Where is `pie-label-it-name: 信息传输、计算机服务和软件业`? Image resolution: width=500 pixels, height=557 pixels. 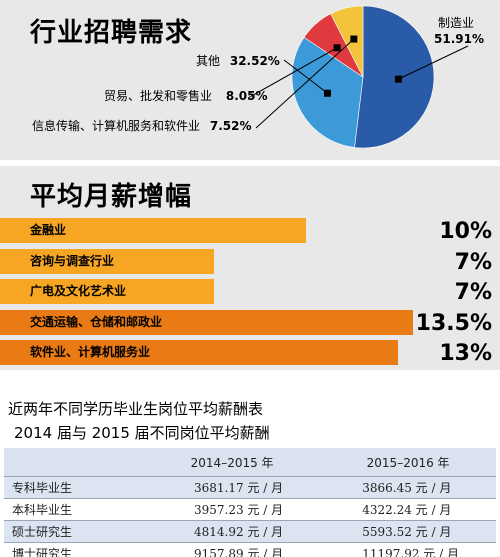
pie-label-it-name: 信息传输、计算机服务和软件业 is located at coordinates (116, 126).